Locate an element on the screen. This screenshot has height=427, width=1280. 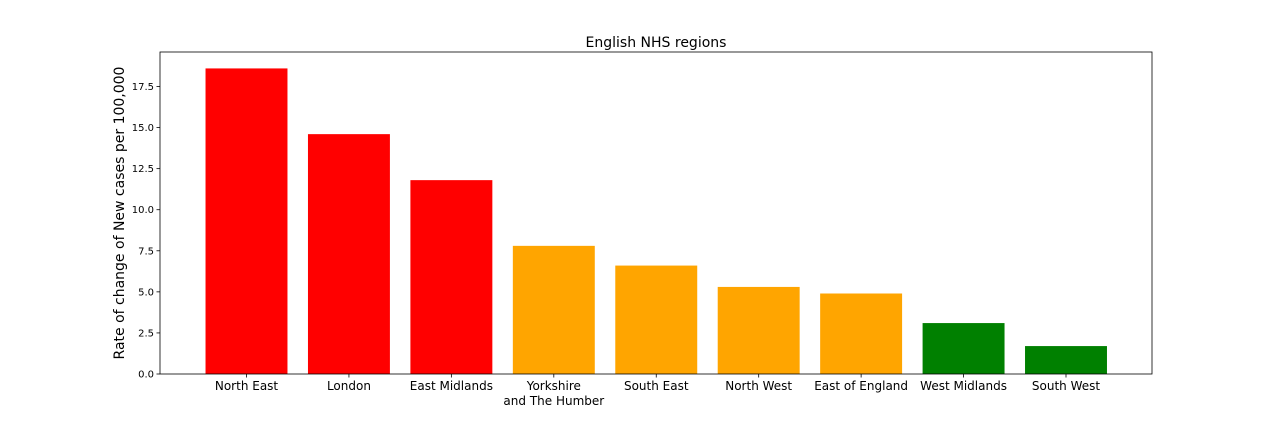
y-tick-label: 2.5 is located at coordinates (146, 333).